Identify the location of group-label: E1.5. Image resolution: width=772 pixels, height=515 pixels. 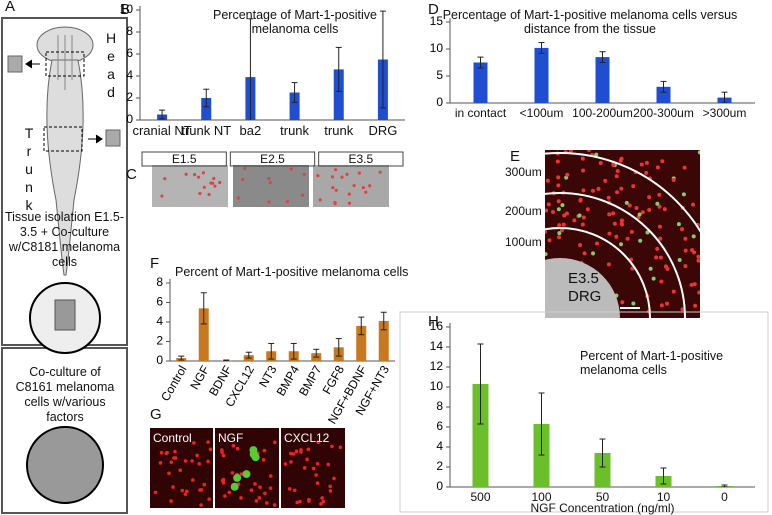
(184, 159).